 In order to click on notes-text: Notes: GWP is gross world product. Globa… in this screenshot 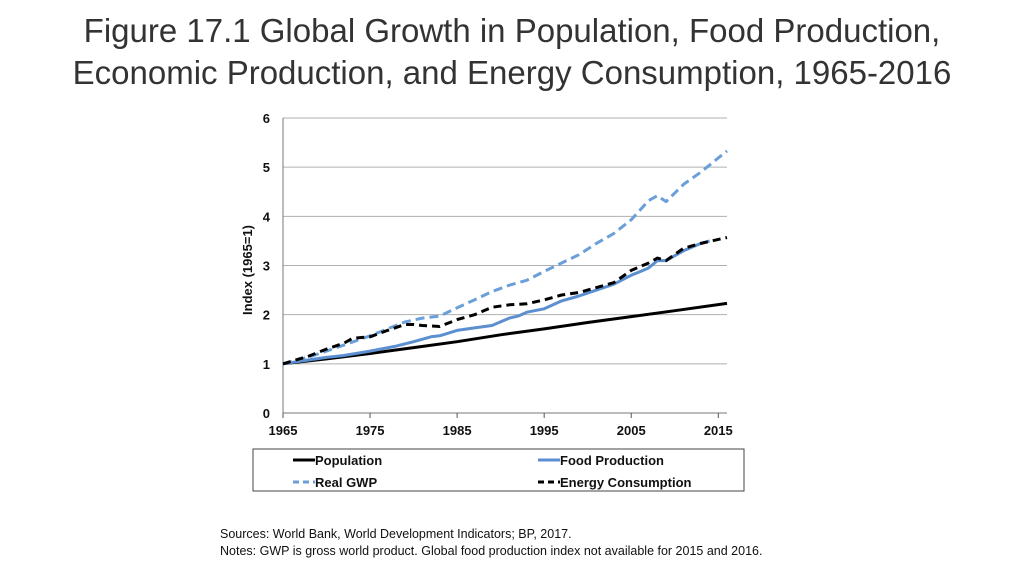, I will do `click(491, 551)`.